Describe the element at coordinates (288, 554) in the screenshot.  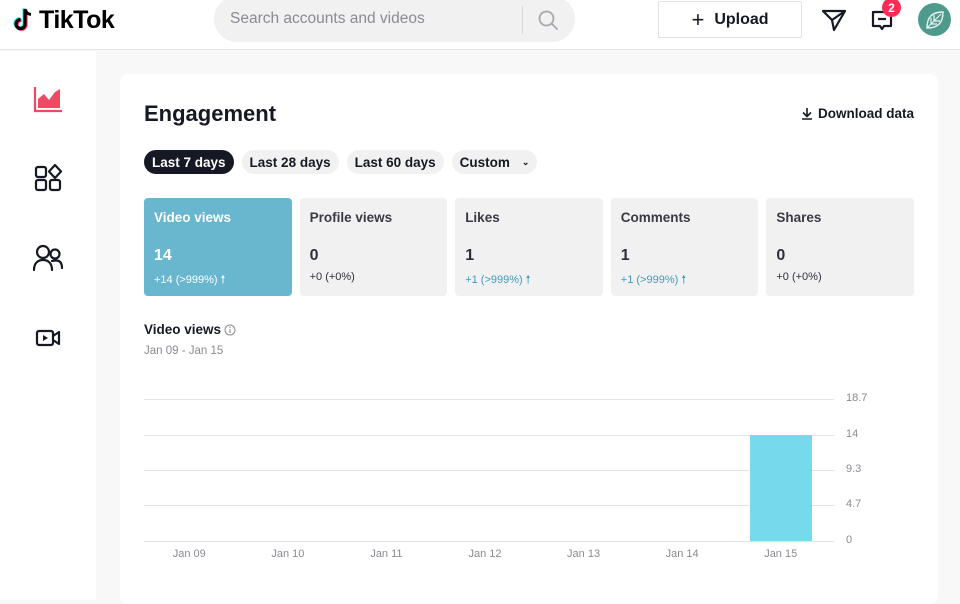
I see `x-axis-tick-label: Jan 10` at that location.